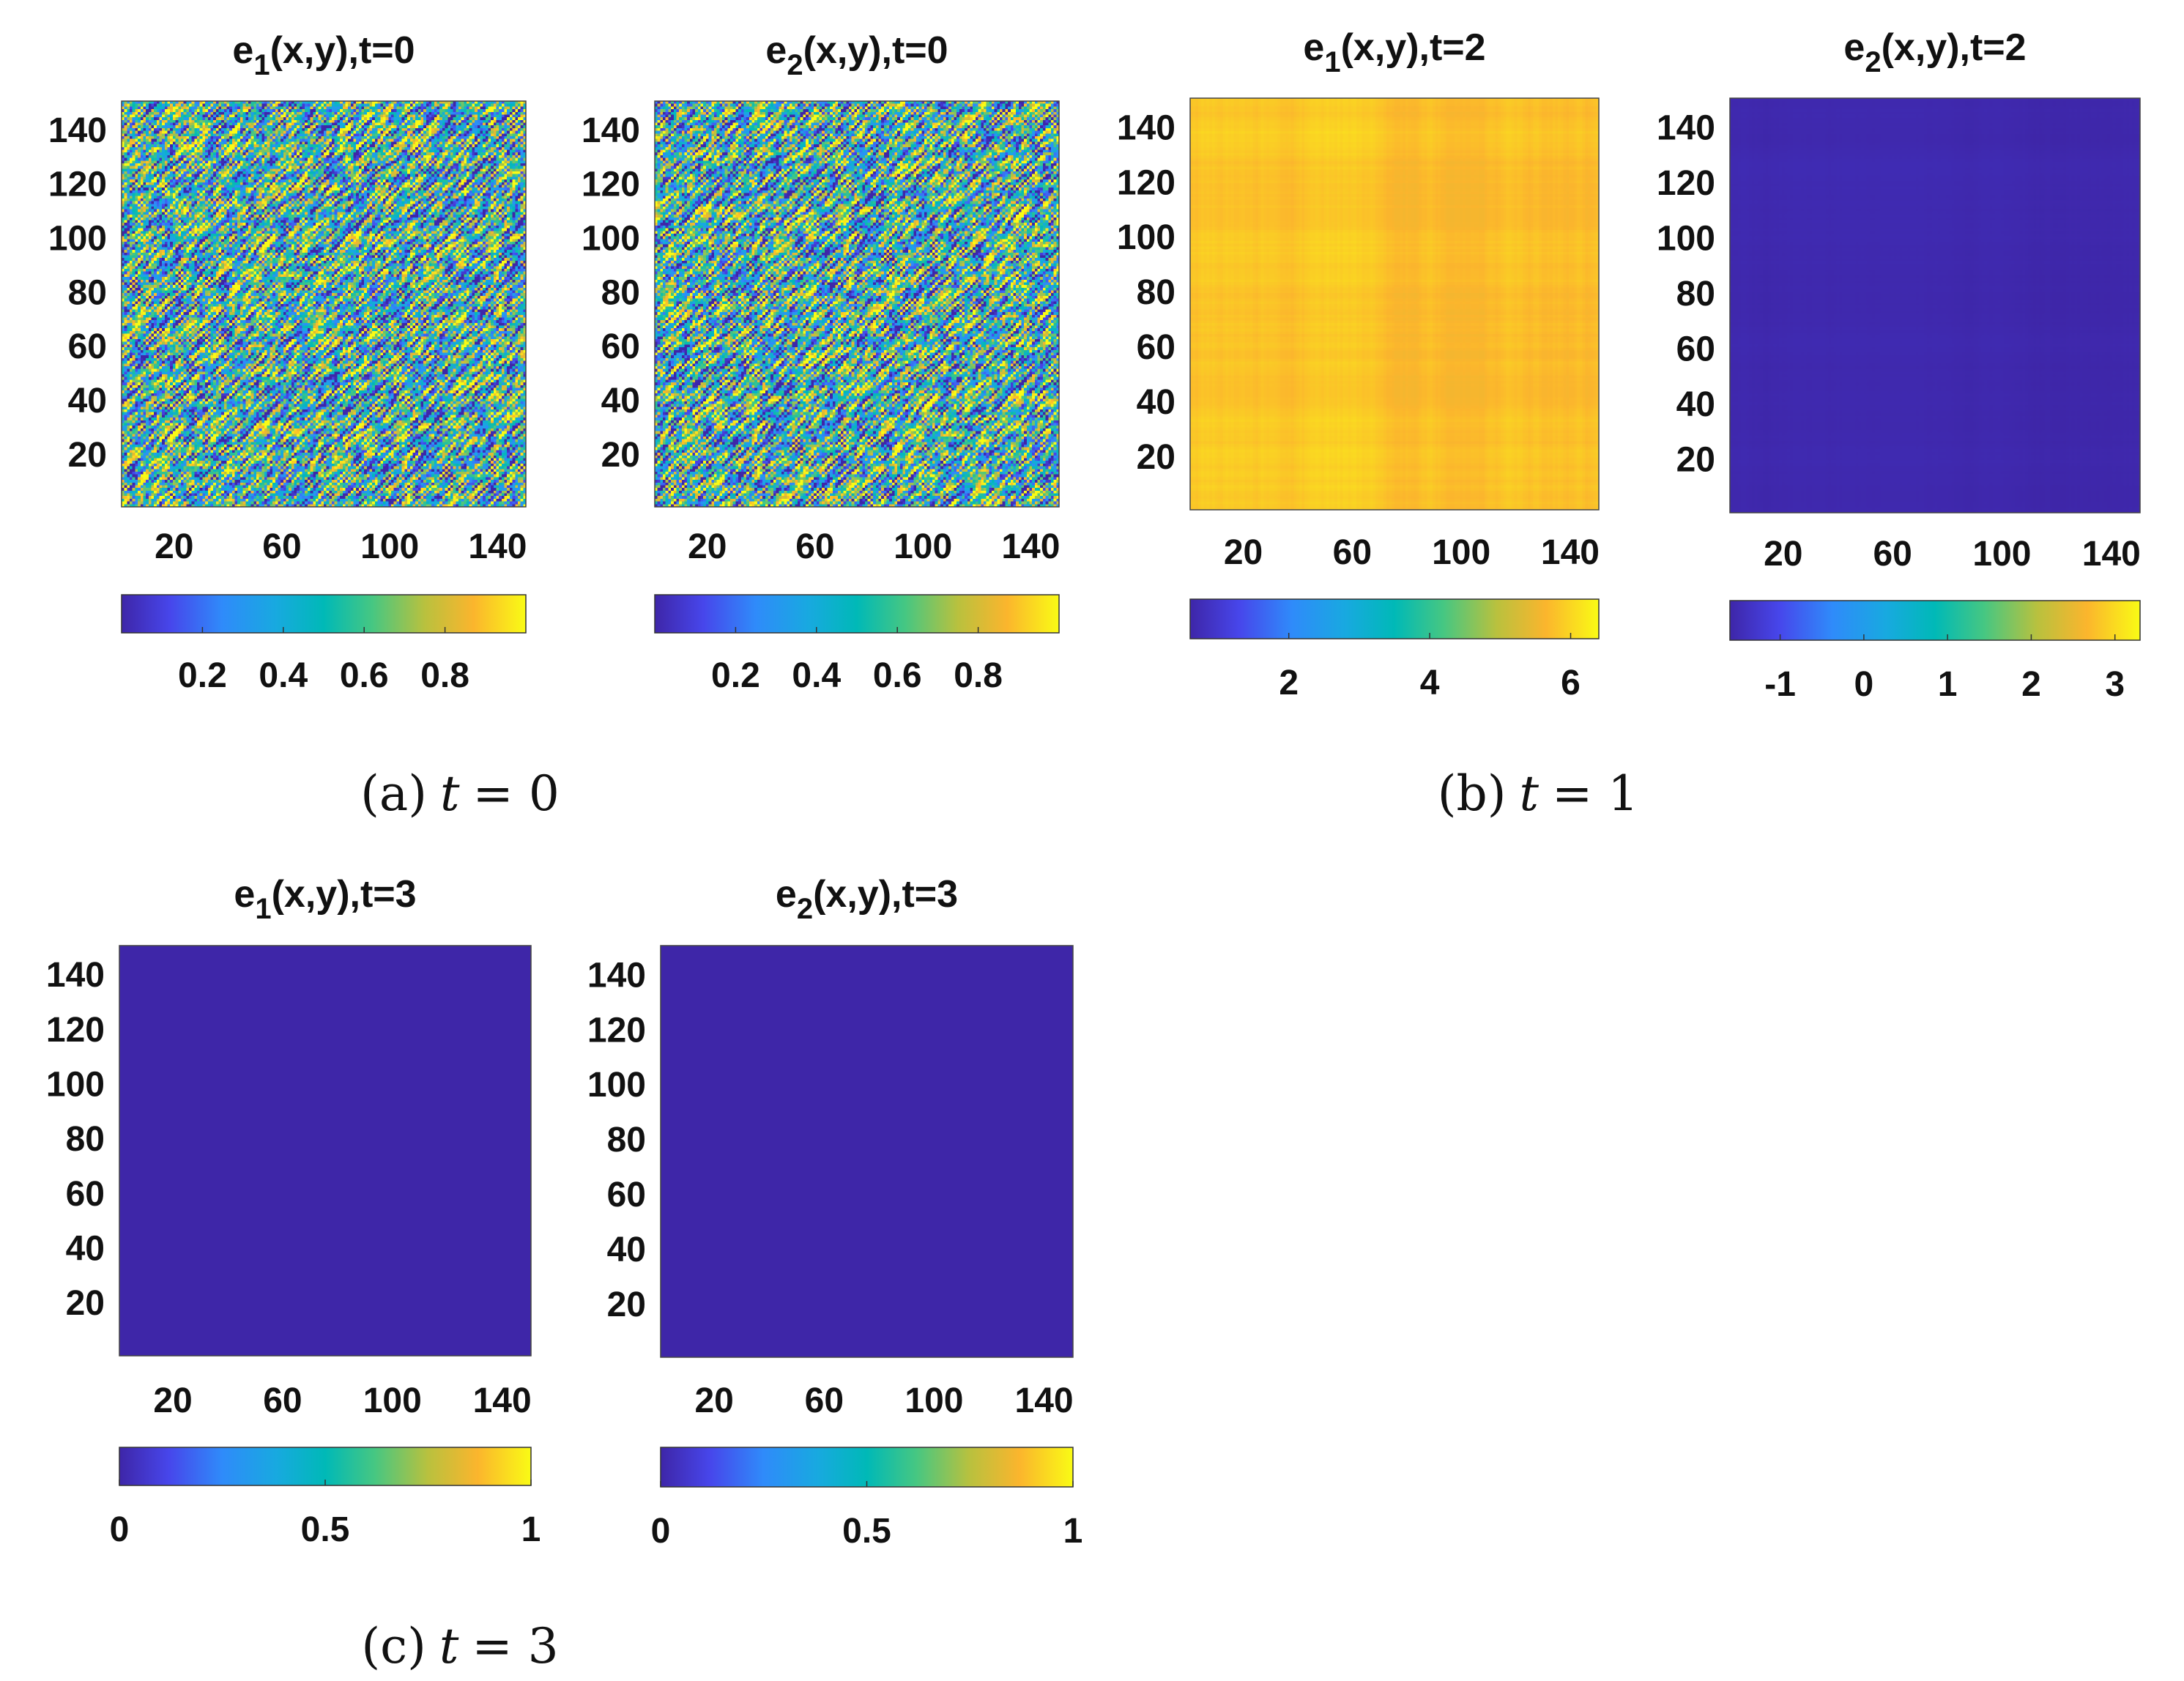  Describe the element at coordinates (516, 794) in the screenshot. I see `caption-value: = 0` at that location.